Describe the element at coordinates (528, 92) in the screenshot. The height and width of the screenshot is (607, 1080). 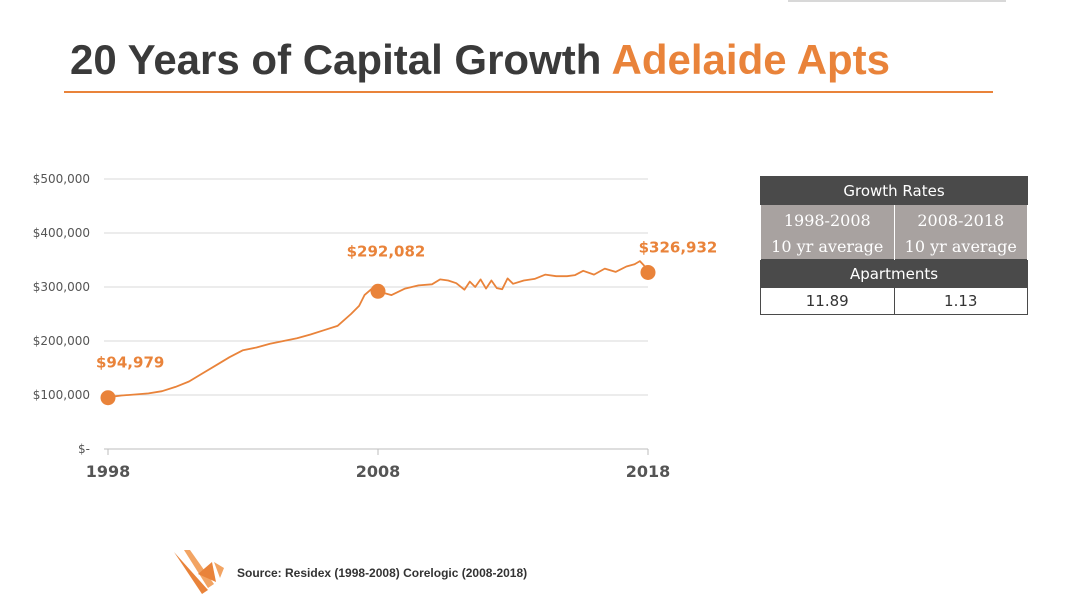
I see `title-underline` at that location.